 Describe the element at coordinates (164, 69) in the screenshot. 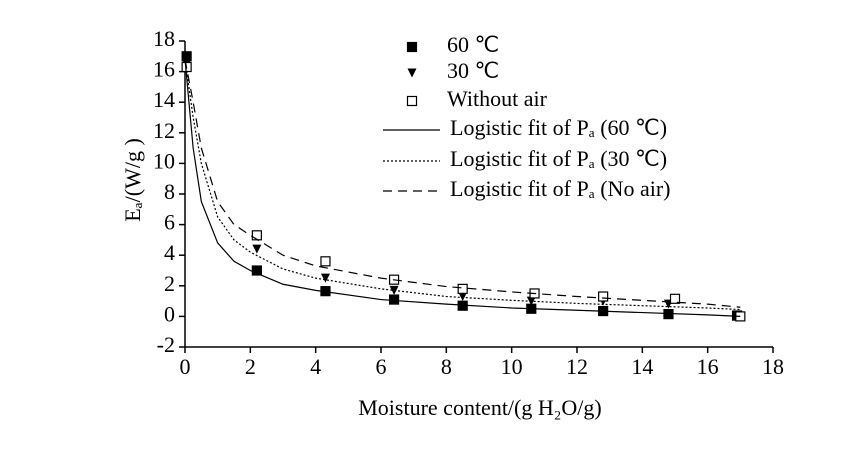

I see `y-tick-label: 16` at that location.